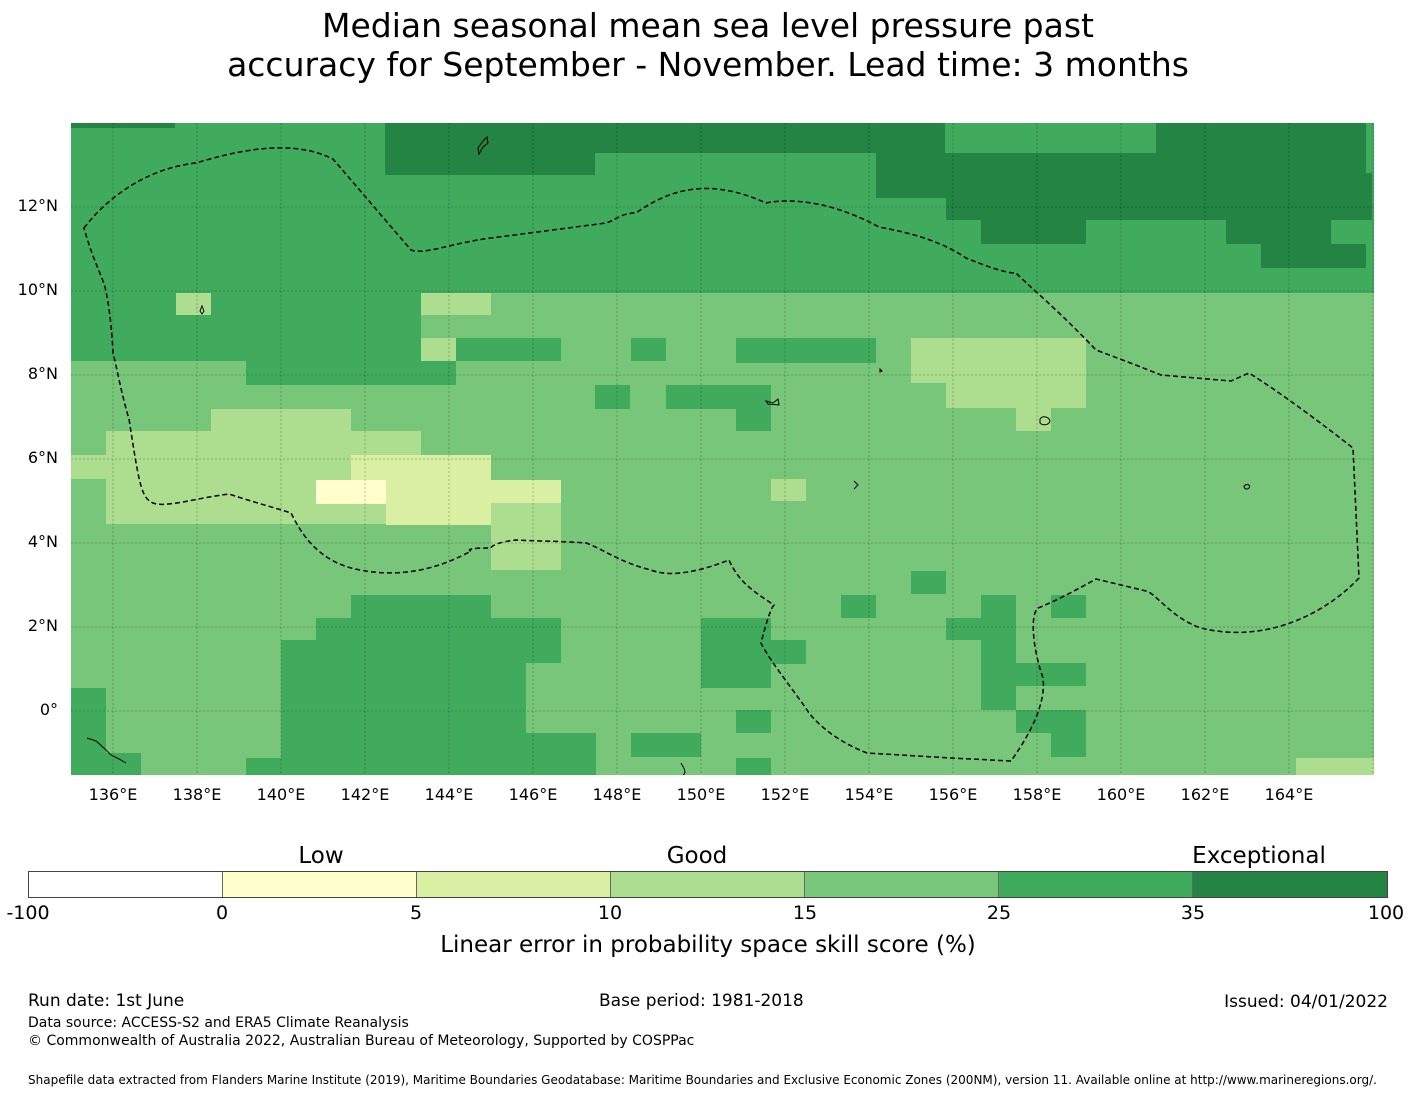 The image size is (1416, 1095). I want to click on island-palau, so click(106, 750).